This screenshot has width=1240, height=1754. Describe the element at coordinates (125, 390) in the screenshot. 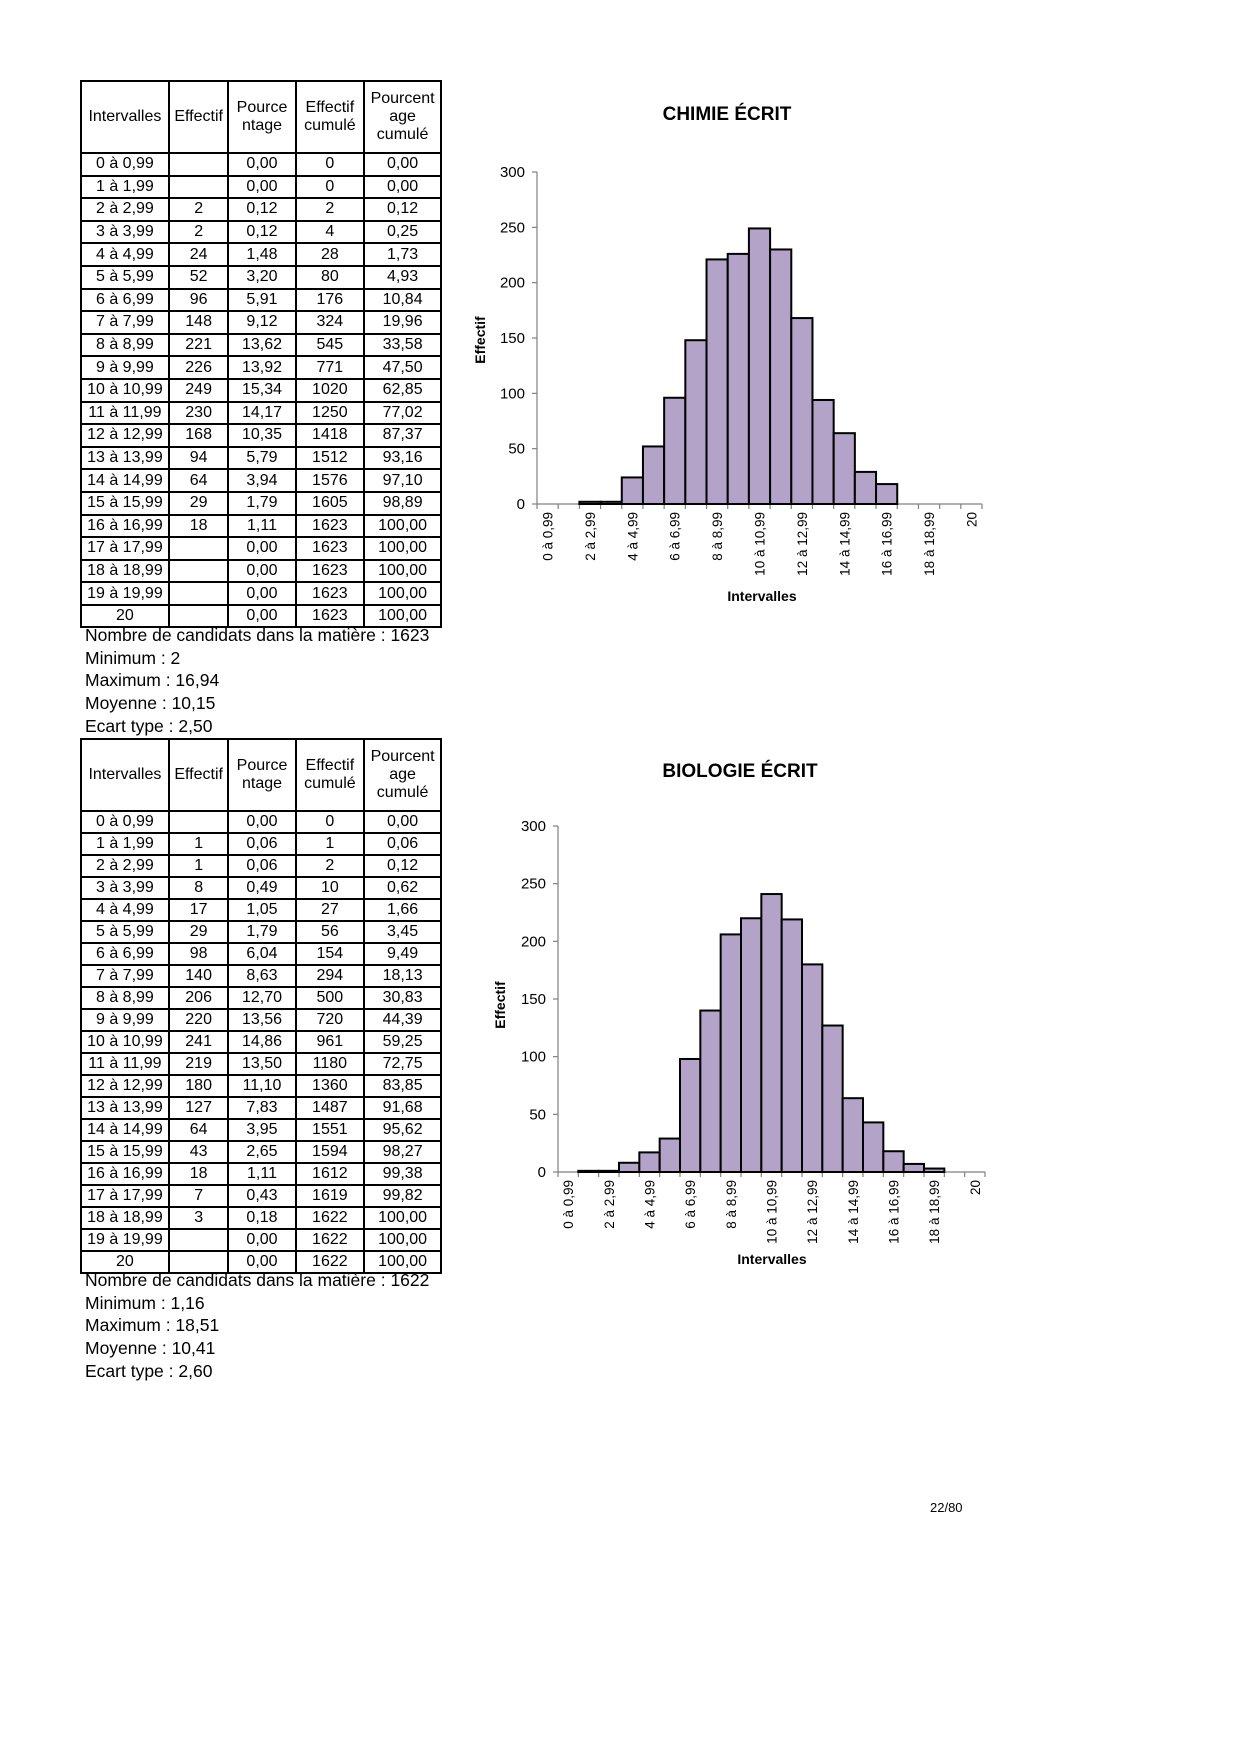

I see `cell-interval: 10 à 10,99` at that location.